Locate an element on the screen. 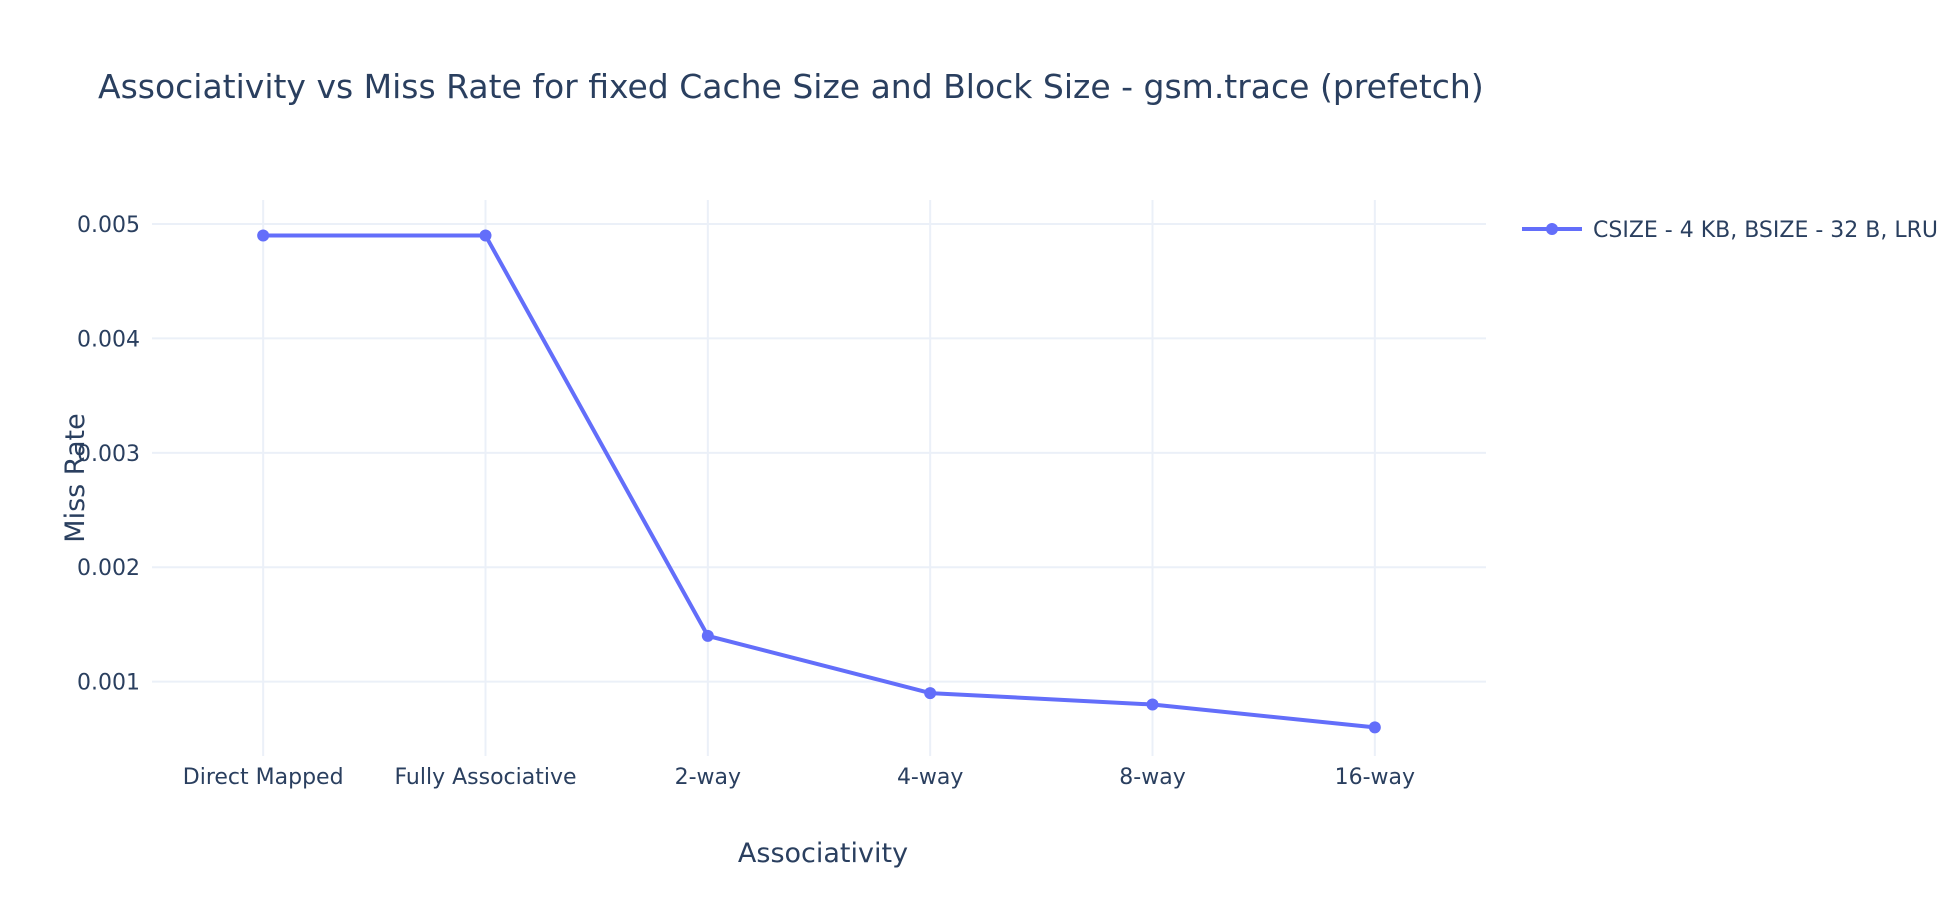  y-axis-title: Miss Rate is located at coordinates (75, 477).